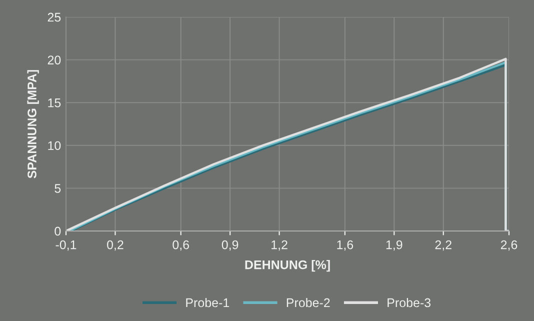 The width and height of the screenshot is (534, 321). What do you see at coordinates (180, 245) in the screenshot?
I see `x-tick-label: 0,6` at bounding box center [180, 245].